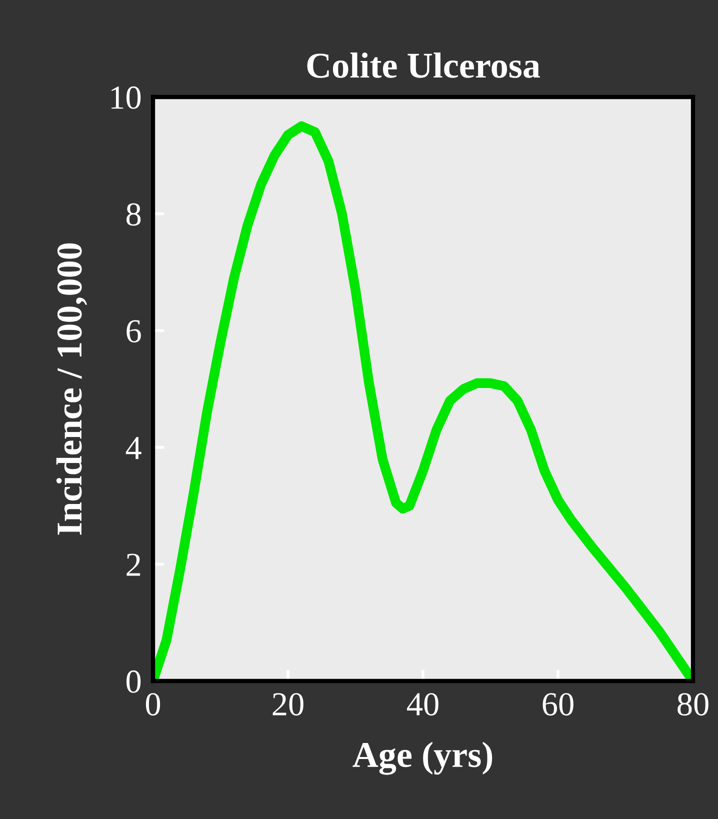 The height and width of the screenshot is (819, 718). I want to click on y-axis-title: Incidence / 100,000, so click(72, 389).